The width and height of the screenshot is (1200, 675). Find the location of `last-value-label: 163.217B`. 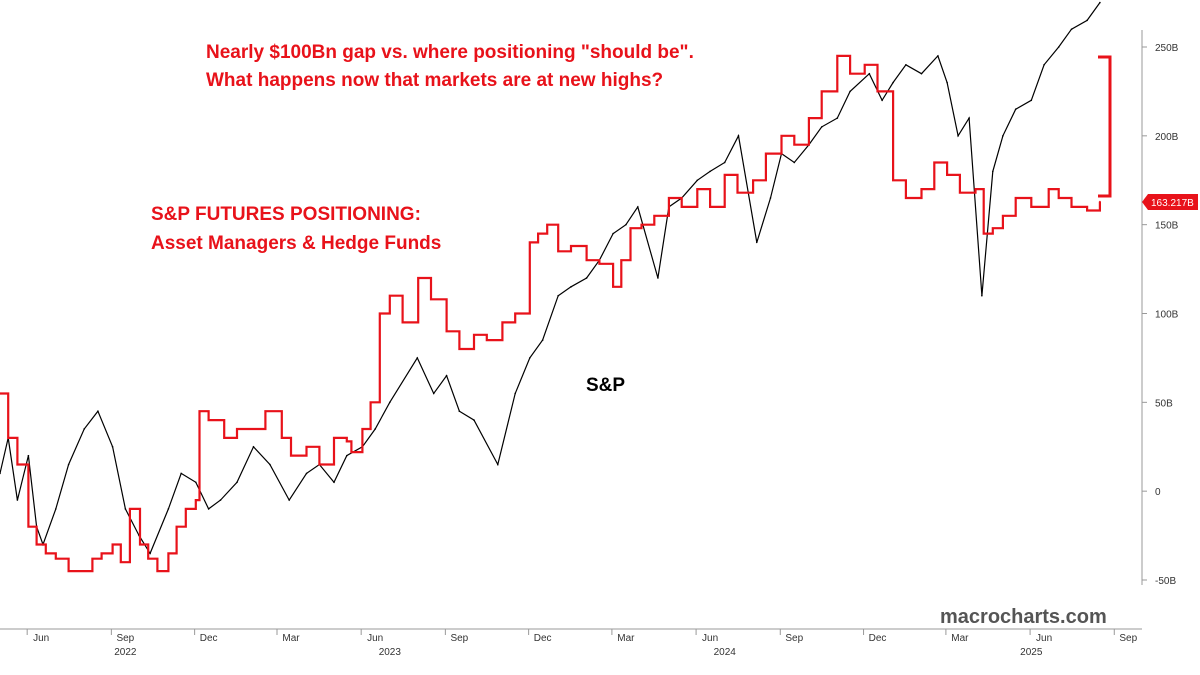

last-value-label: 163.217B is located at coordinates (1172, 203).